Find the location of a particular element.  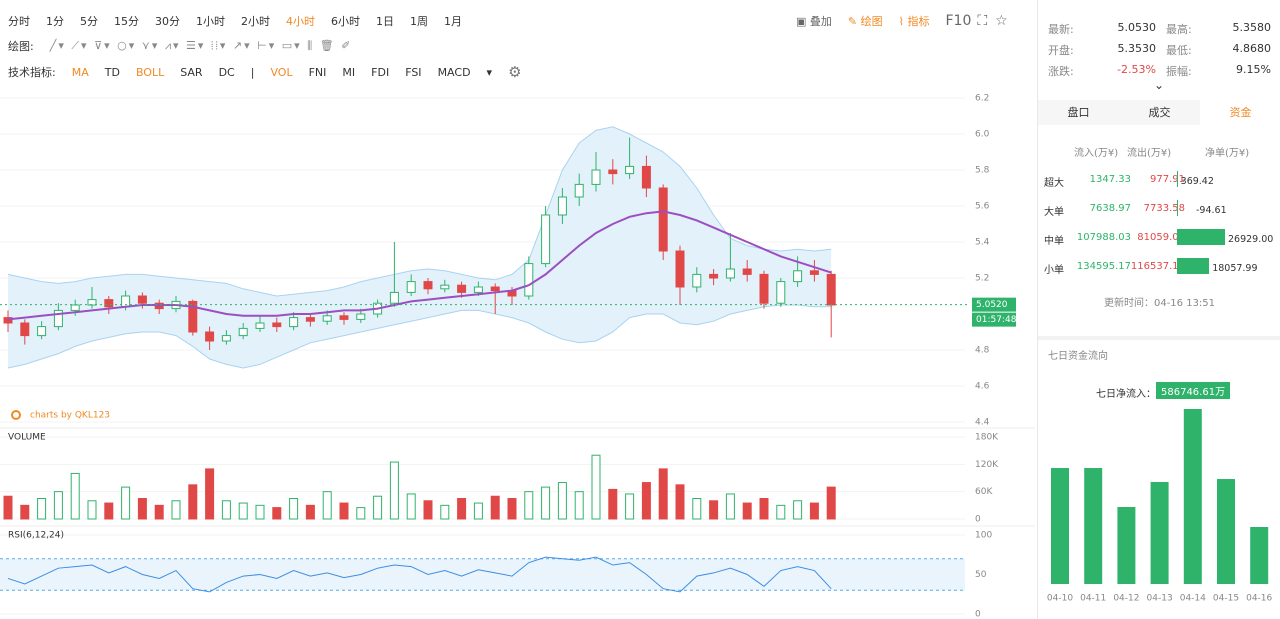

countdown-text: 01:57:48 is located at coordinates (996, 320).